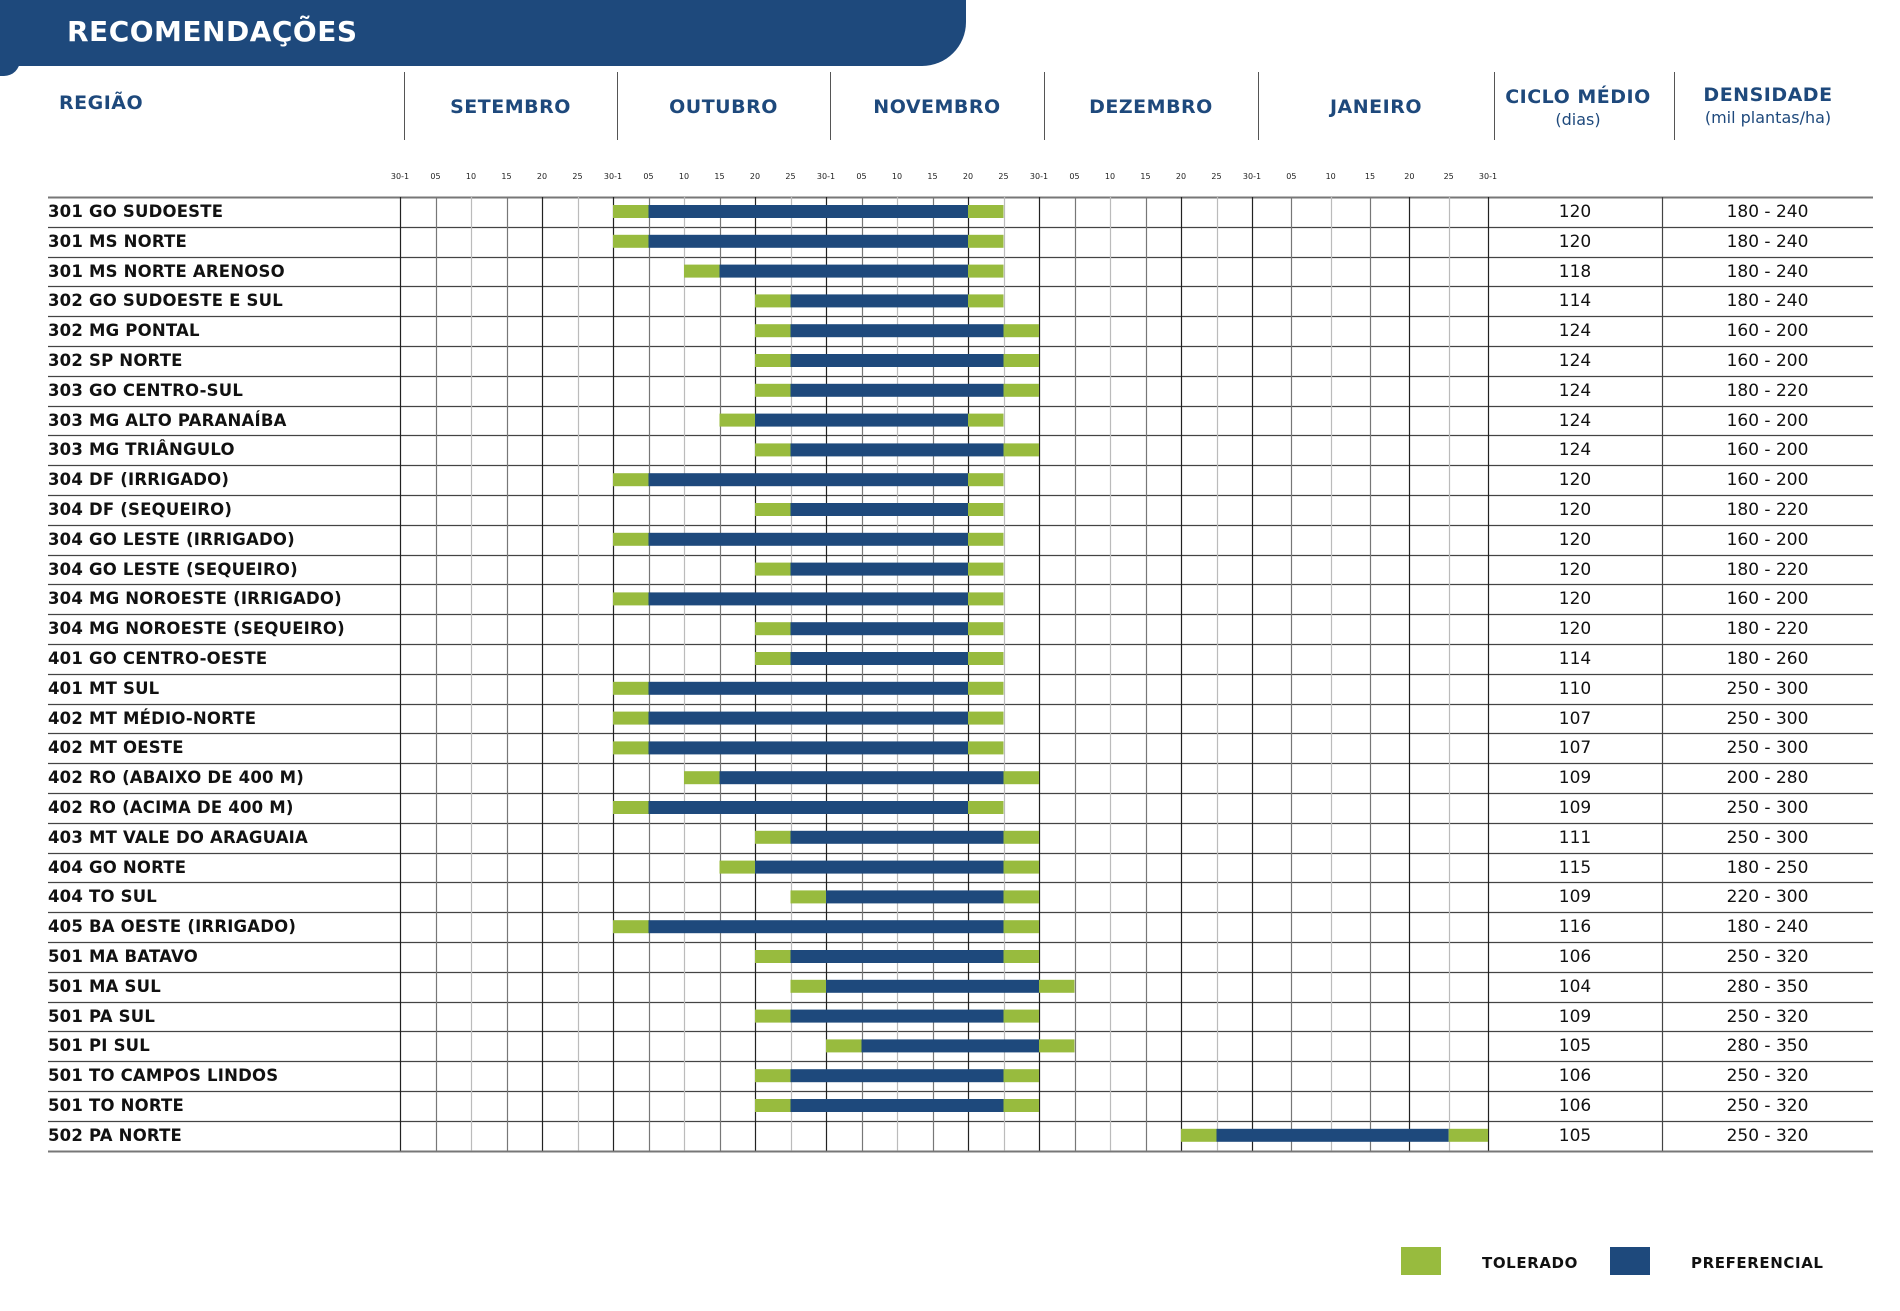  Describe the element at coordinates (146, 390) in the screenshot. I see `region-label: 303 GO CENTRO-SUL` at that location.